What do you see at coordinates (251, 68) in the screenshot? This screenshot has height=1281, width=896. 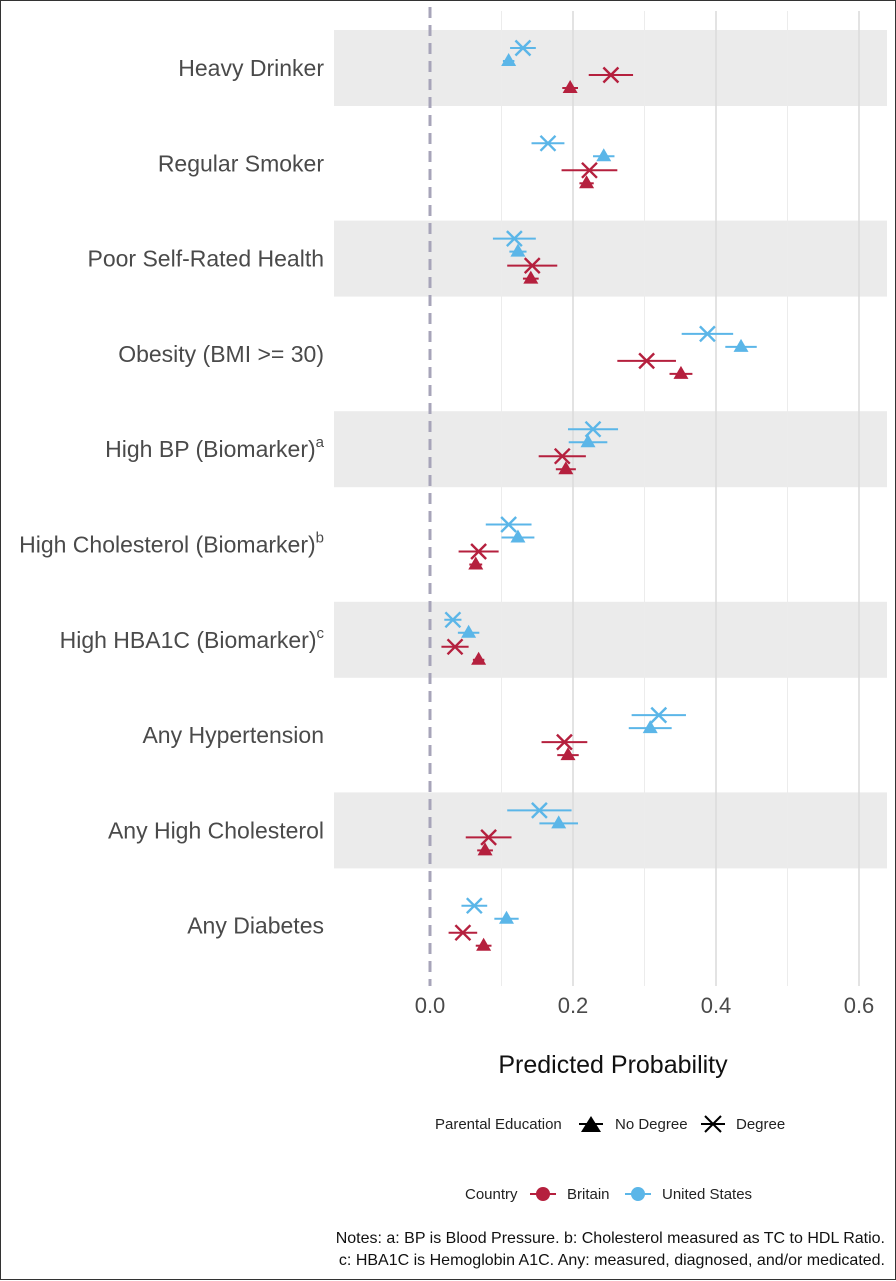 I see `category-label: Heavy Drinker` at bounding box center [251, 68].